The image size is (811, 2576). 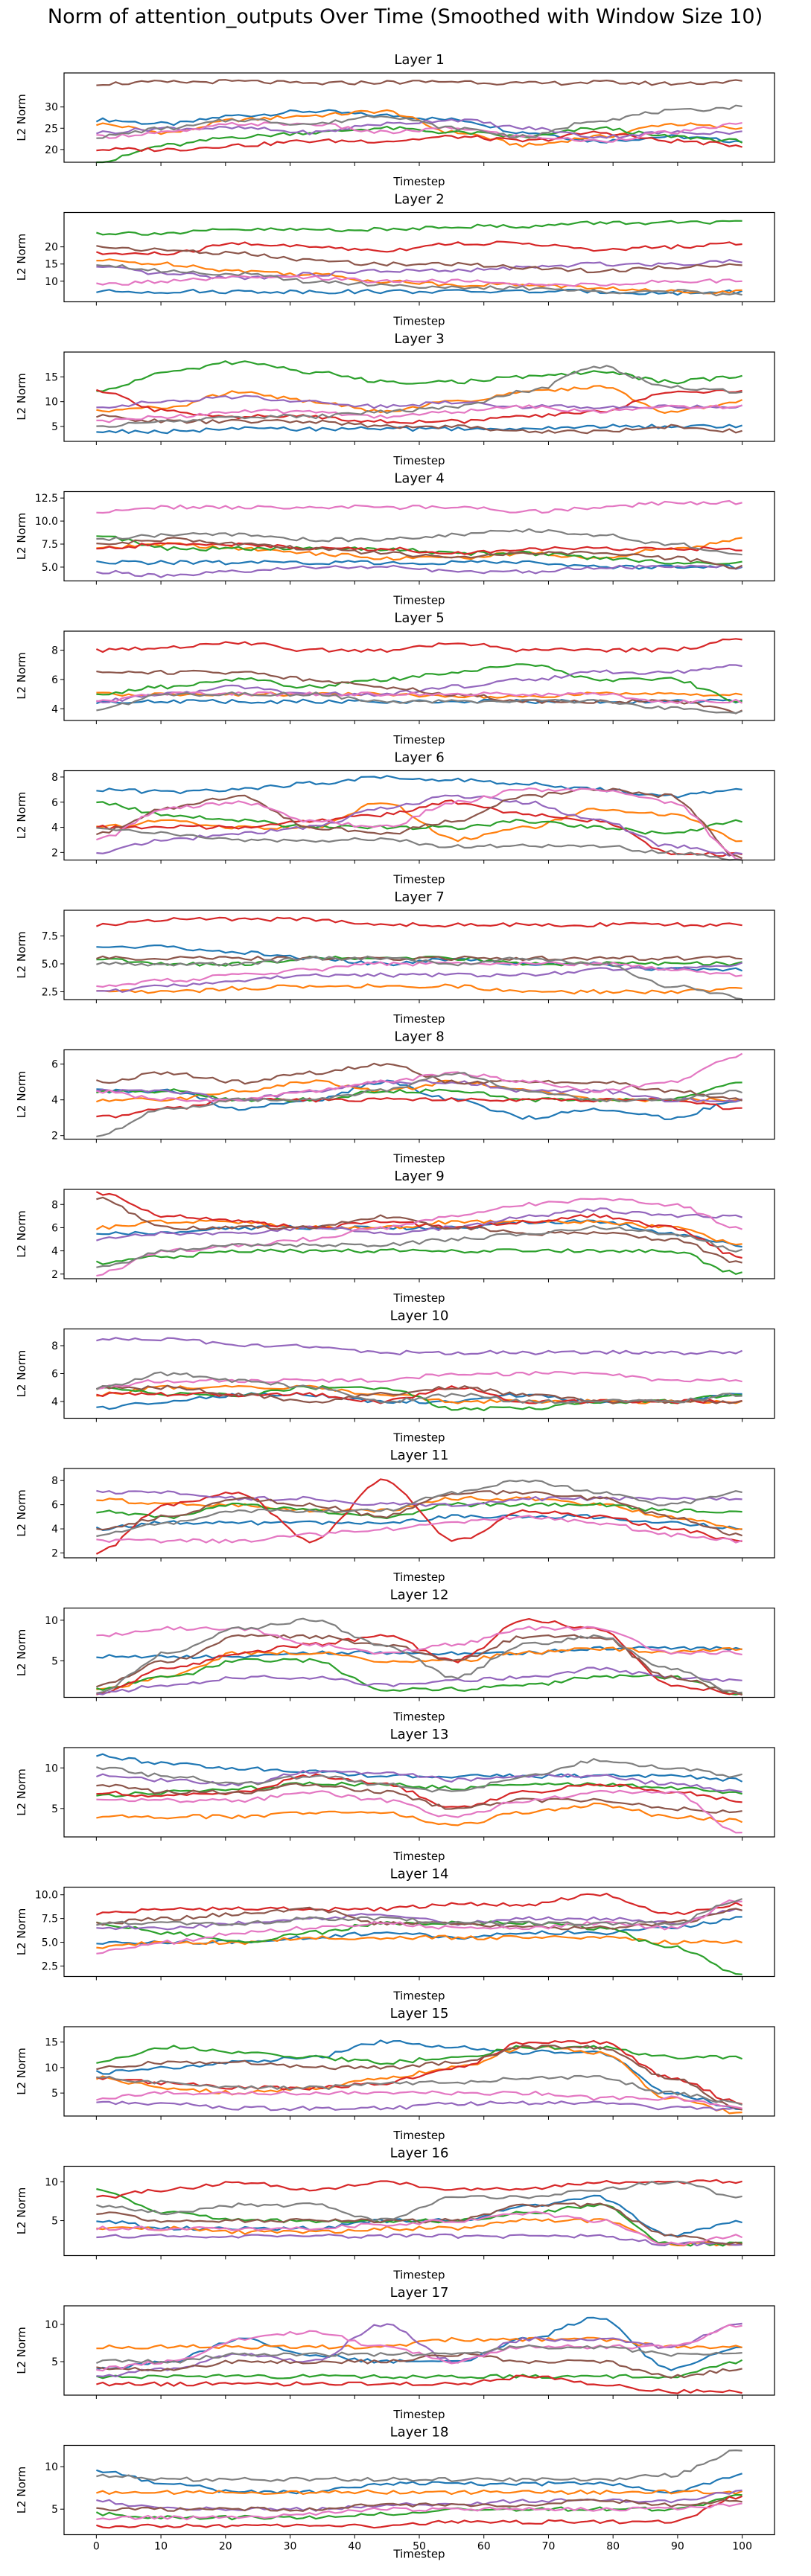 I want to click on chart-panel-9: Layer 9 L2 Norm Timestep 2 4 6 8, so click(x=395, y=1237).